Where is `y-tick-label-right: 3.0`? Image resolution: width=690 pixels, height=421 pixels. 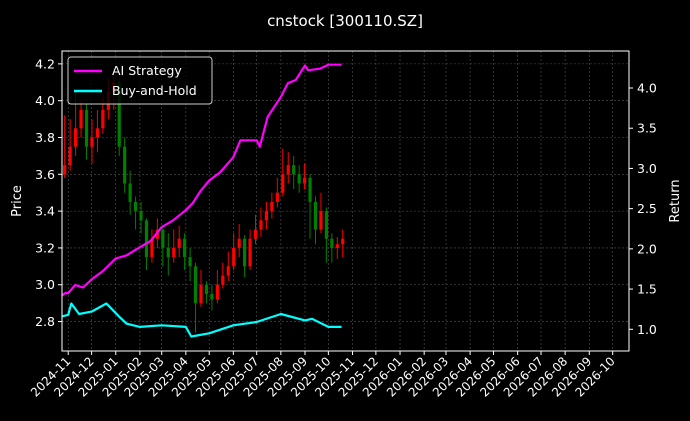
y-tick-label-right: 3.0 is located at coordinates (647, 168).